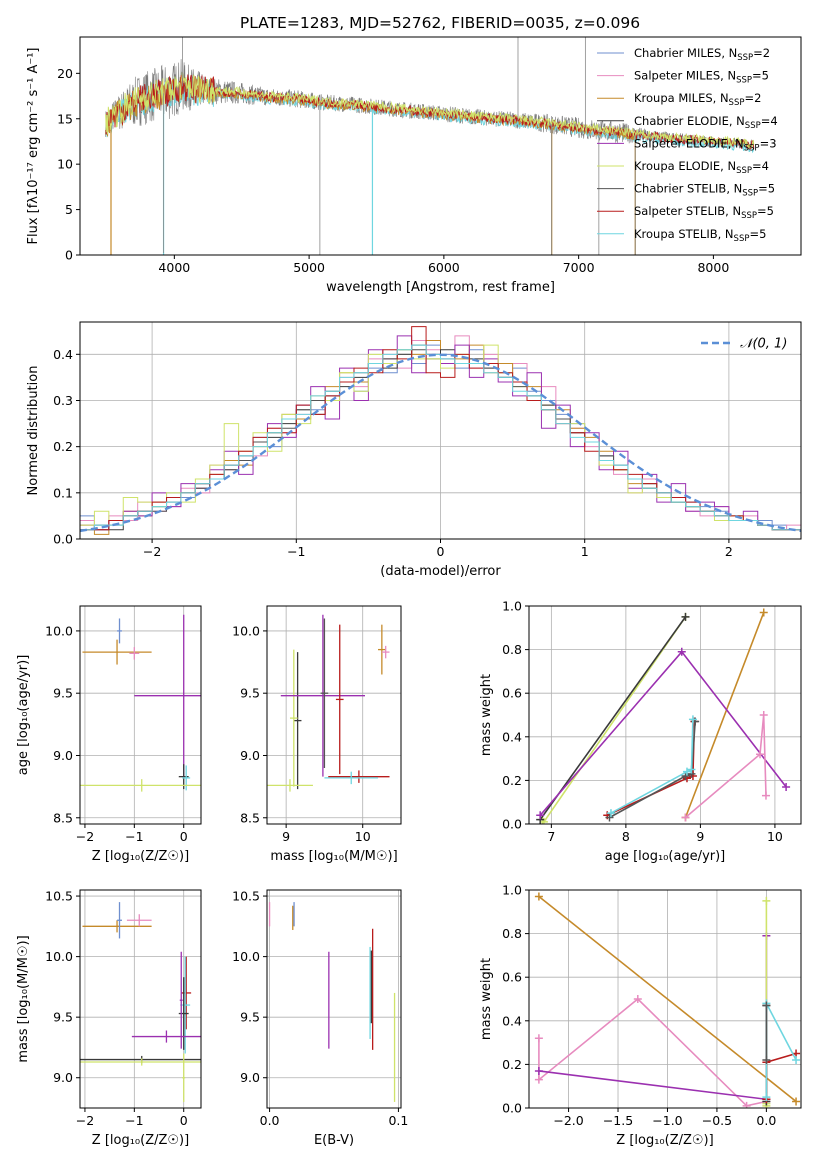 The image size is (819, 1170). What do you see at coordinates (333, 856) in the screenshot?
I see `x-axis-label: mass [log₁₀(M/M☉)]` at bounding box center [333, 856].